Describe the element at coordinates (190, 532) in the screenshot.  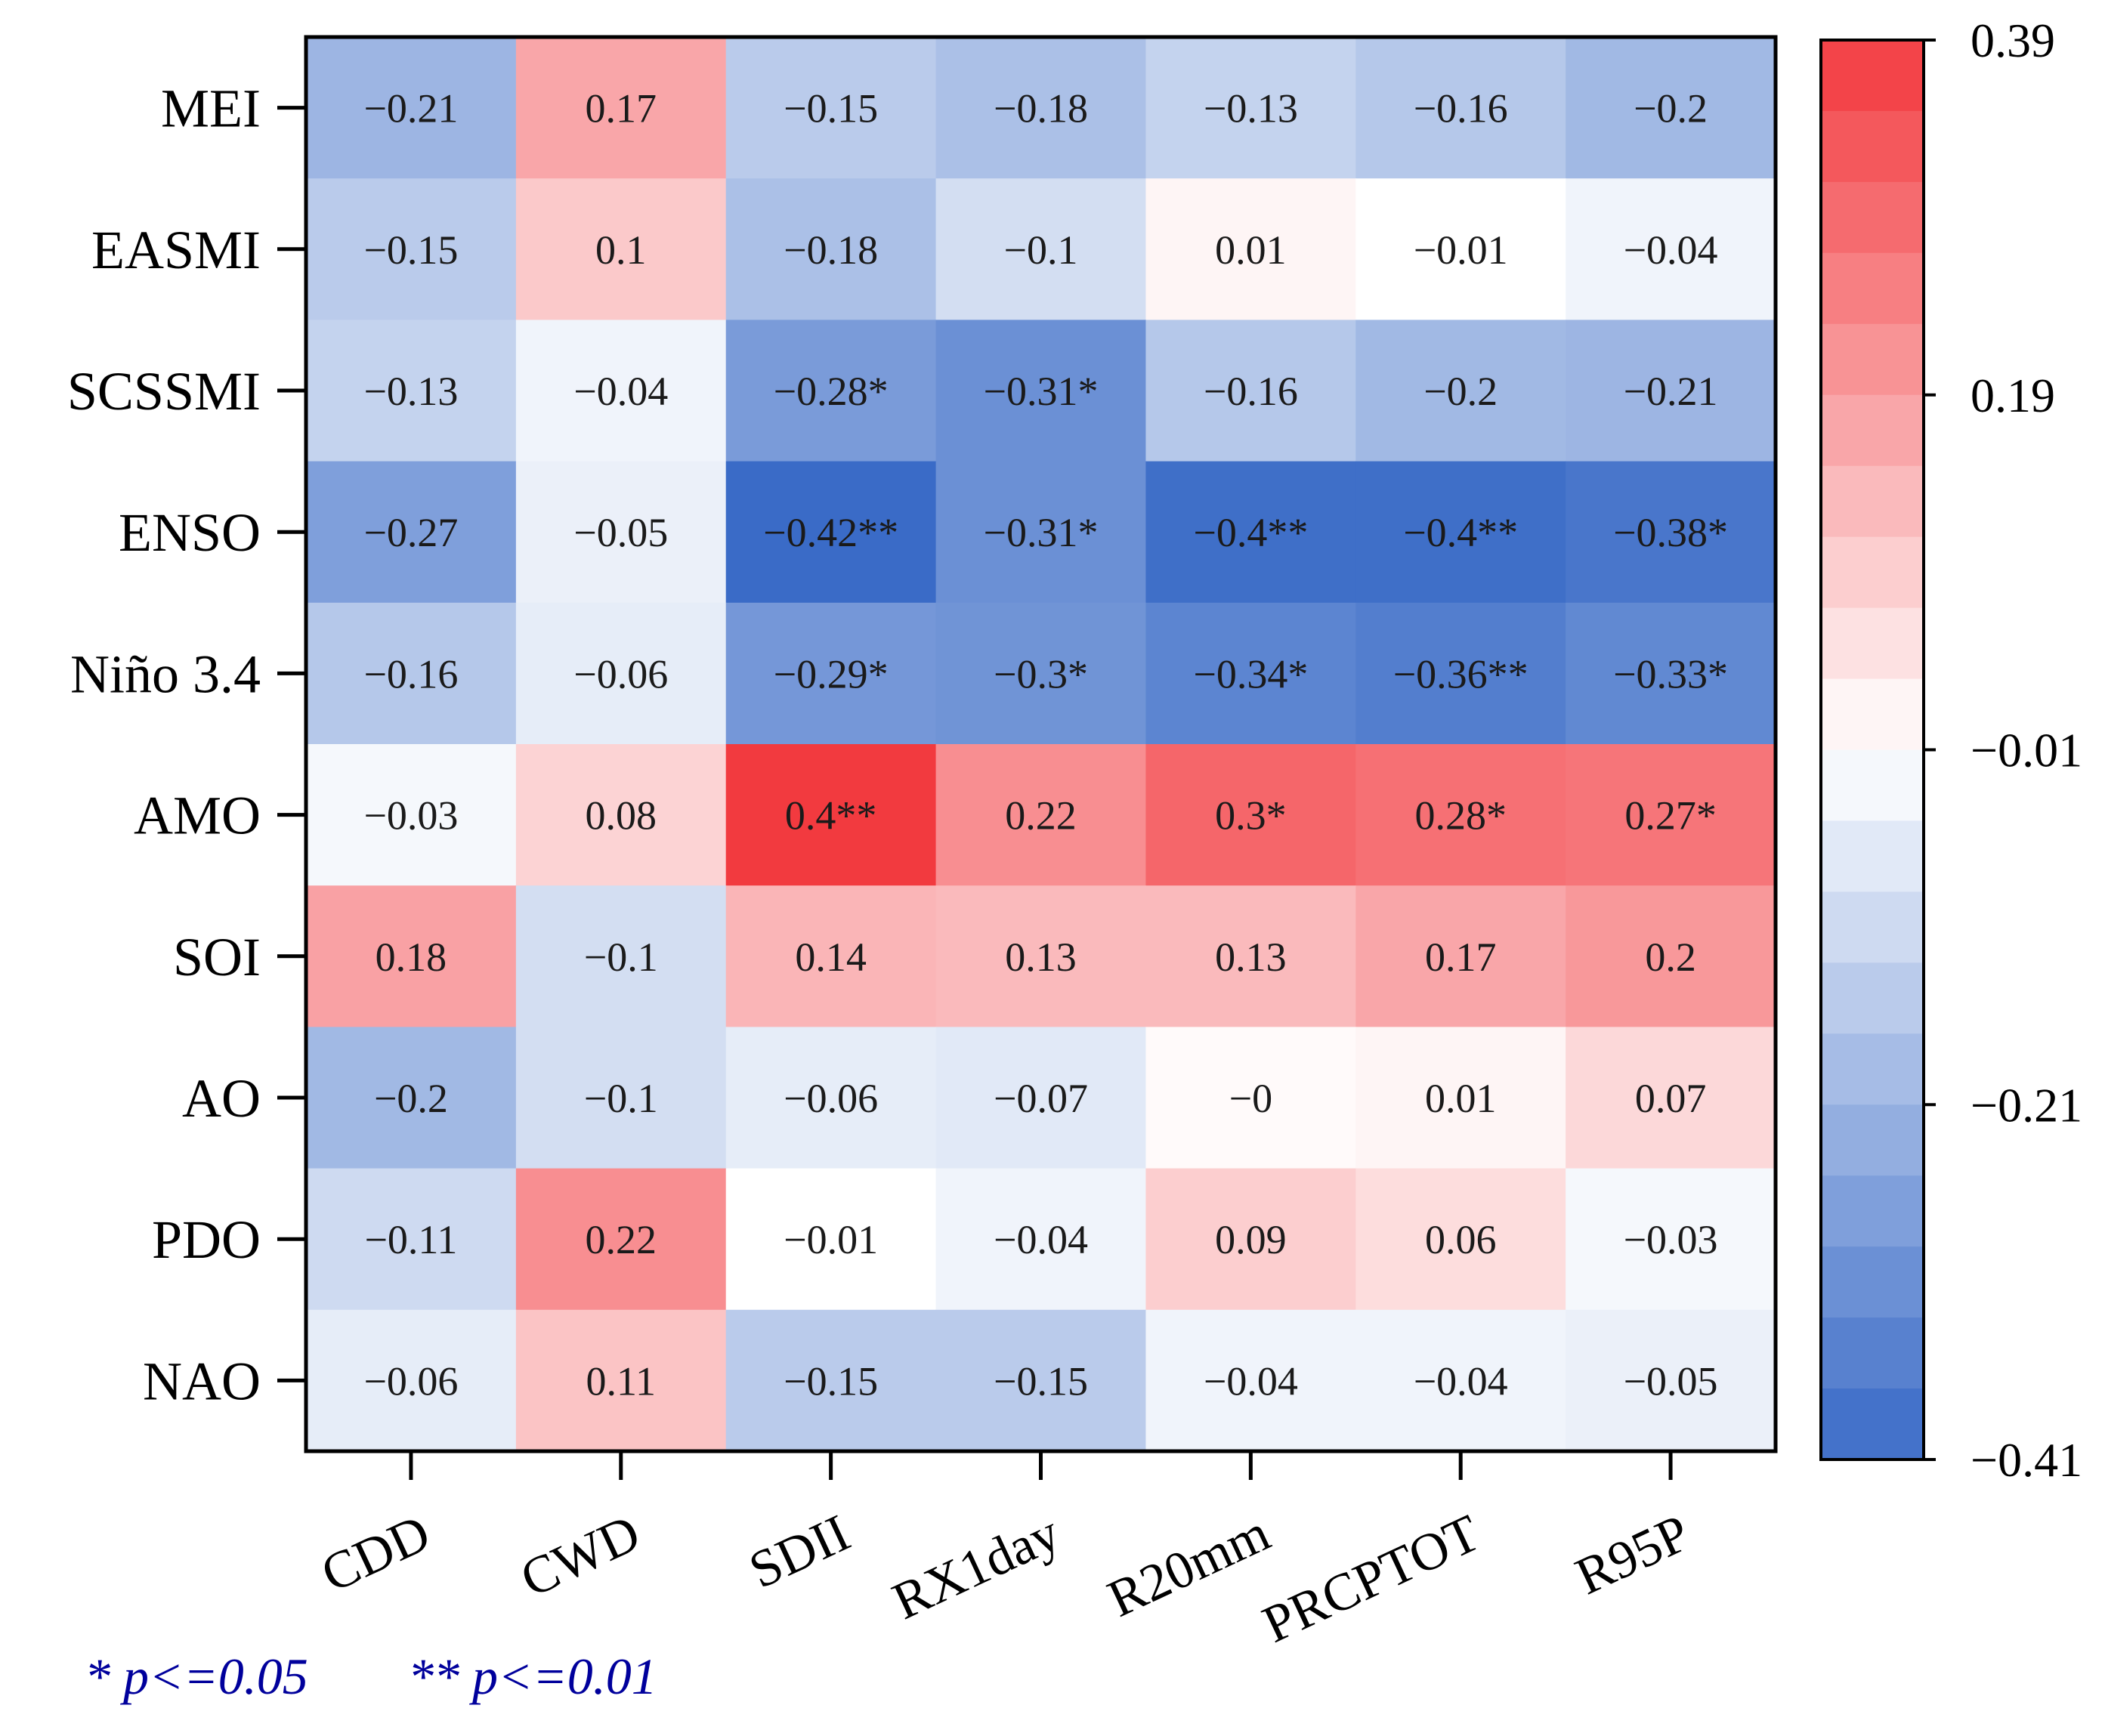
I see `y-tick-label: ENSO` at that location.